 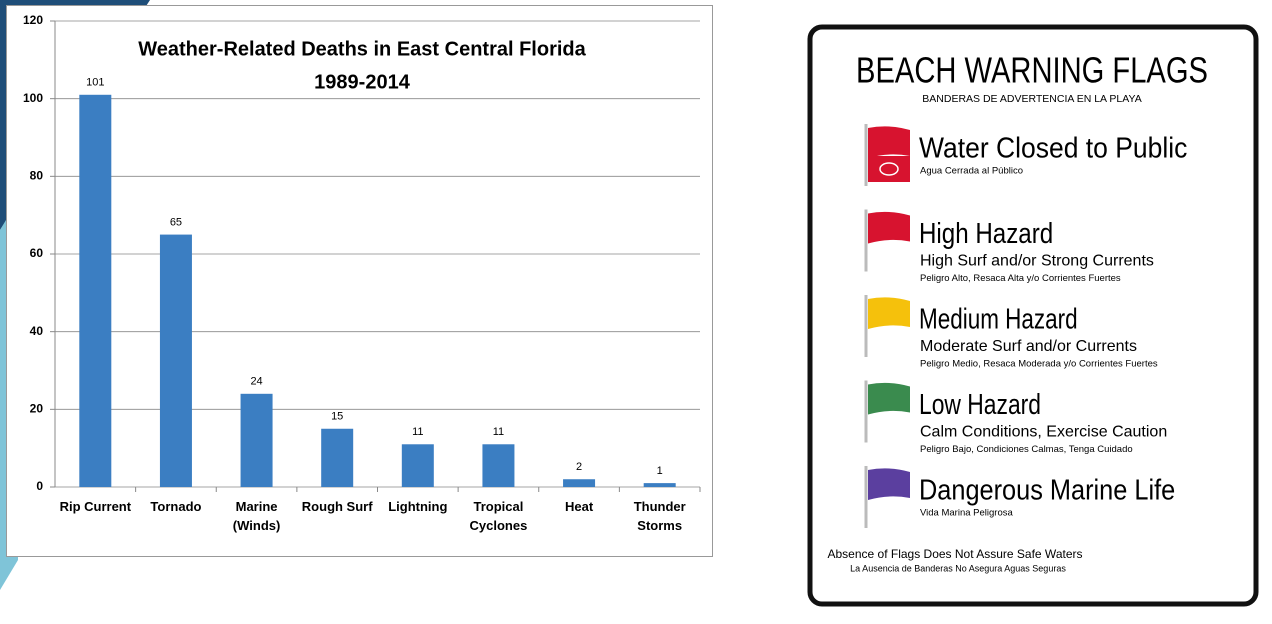 What do you see at coordinates (176, 222) in the screenshot?
I see `value-label: 65` at bounding box center [176, 222].